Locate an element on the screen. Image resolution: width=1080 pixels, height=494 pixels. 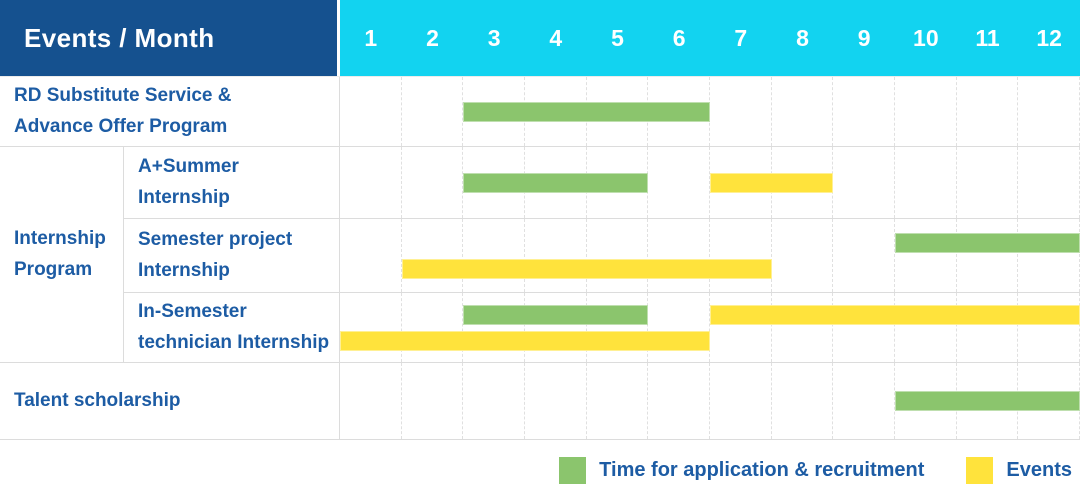
month-header: 1 2 3 4 5 6 7 8 9 10 11 12 is located at coordinates (710, 38).